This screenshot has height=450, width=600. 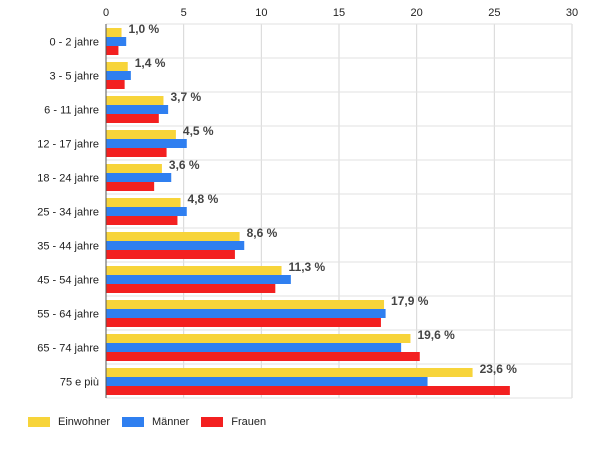 What do you see at coordinates (84, 422) in the screenshot?
I see `legend-label-einwohner: Einwohner` at bounding box center [84, 422].